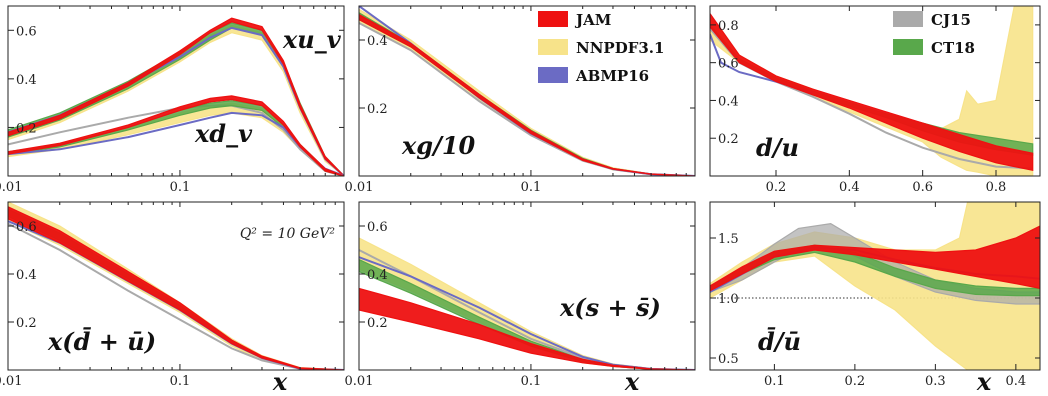 This screenshot has height=396, width=1048. Describe the element at coordinates (935, 381) in the screenshot. I see `x-tick-label: 0.3` at that location.